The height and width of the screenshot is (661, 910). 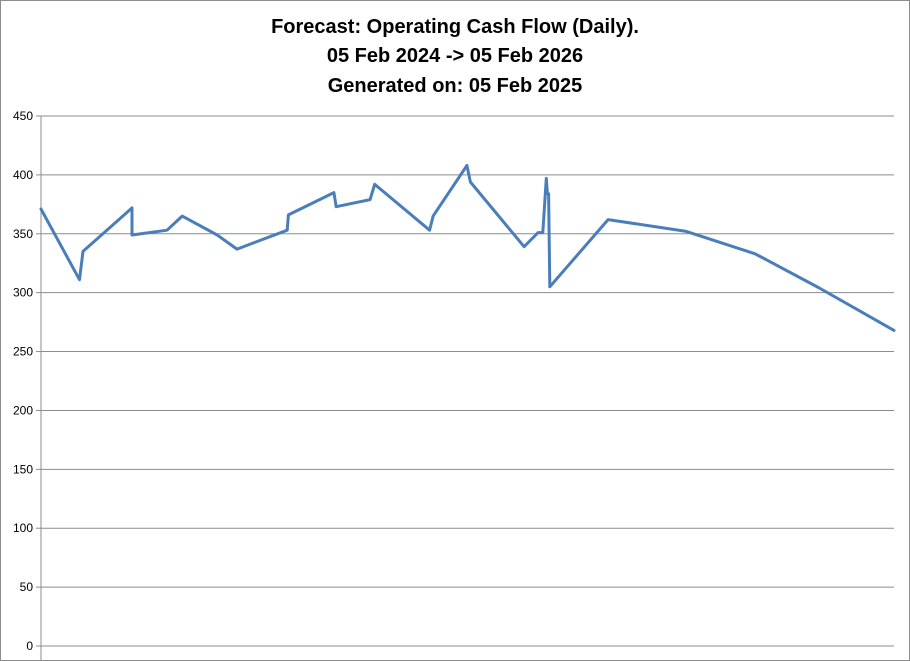 I want to click on y-tick-label: 300, so click(x=23, y=293).